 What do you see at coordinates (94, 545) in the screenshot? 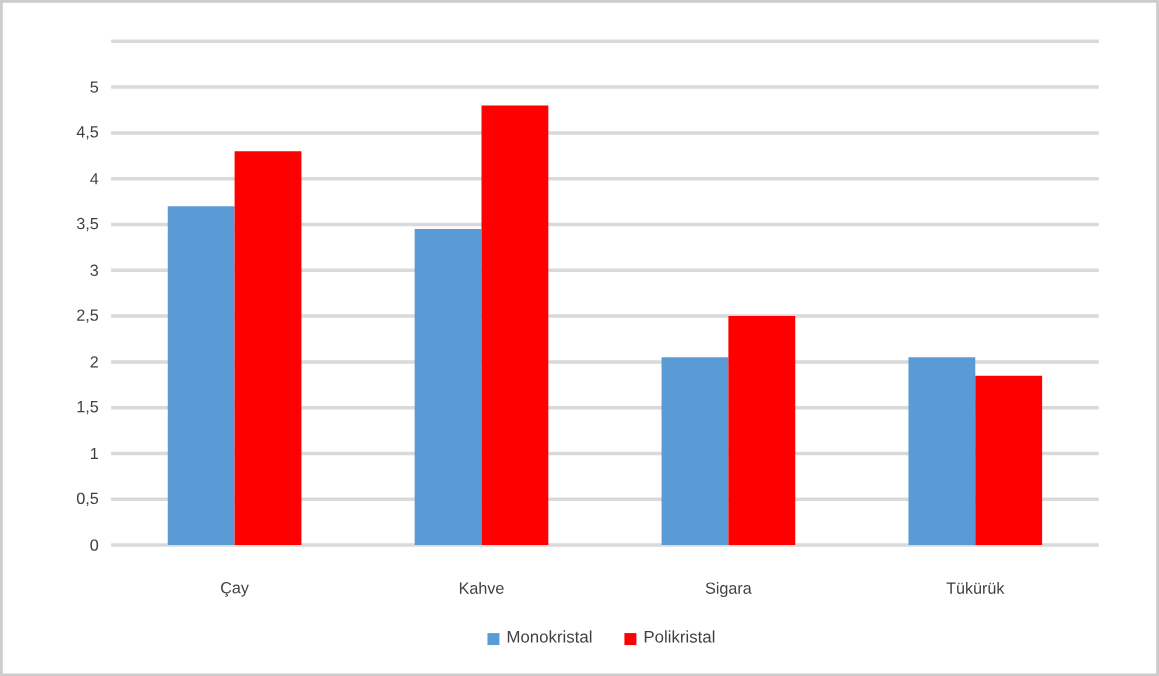
I see `y-tick-label: 0` at bounding box center [94, 545].